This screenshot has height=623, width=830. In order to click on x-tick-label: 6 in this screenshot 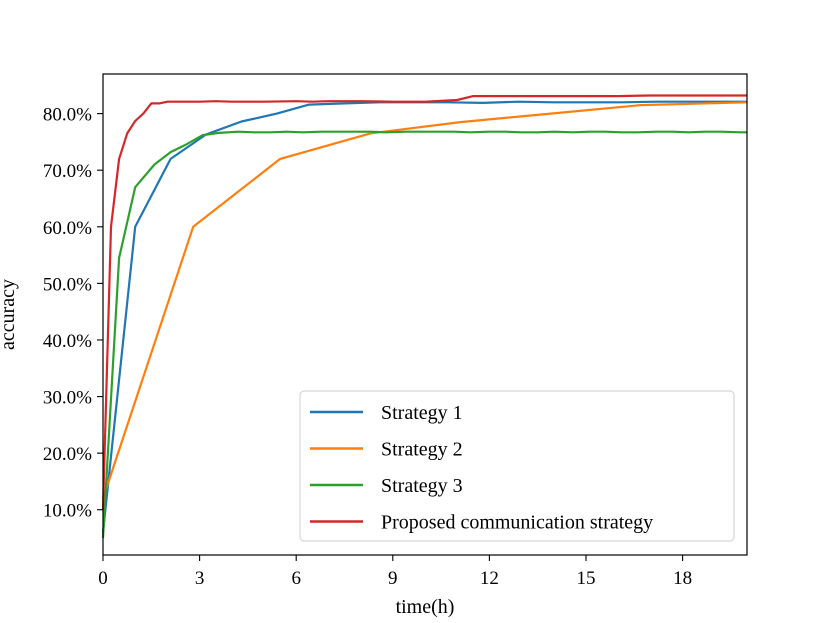, I will do `click(296, 578)`.